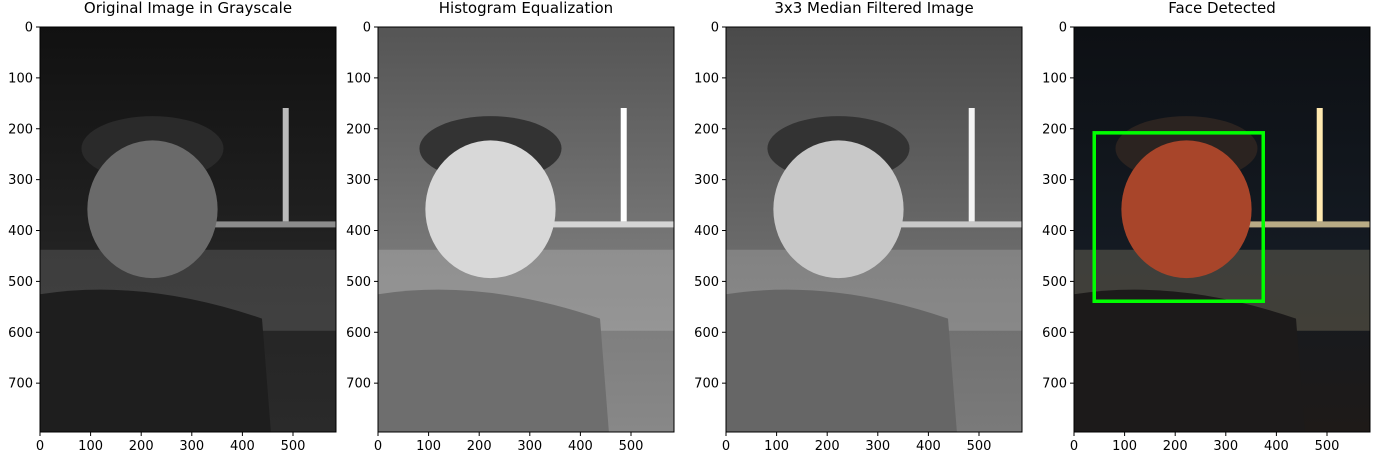 The width and height of the screenshot is (1388, 475). I want to click on panel-title: 3x3 Median Filtered Image, so click(873, 8).